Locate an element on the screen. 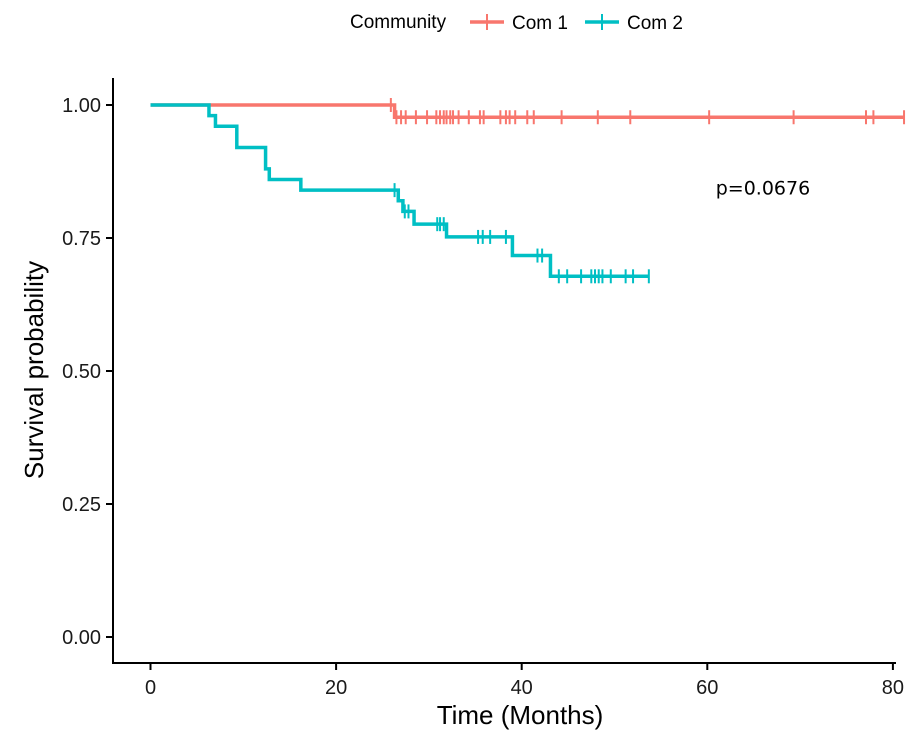 The width and height of the screenshot is (924, 731). y-tick-label: 0.50 is located at coordinates (81, 372).